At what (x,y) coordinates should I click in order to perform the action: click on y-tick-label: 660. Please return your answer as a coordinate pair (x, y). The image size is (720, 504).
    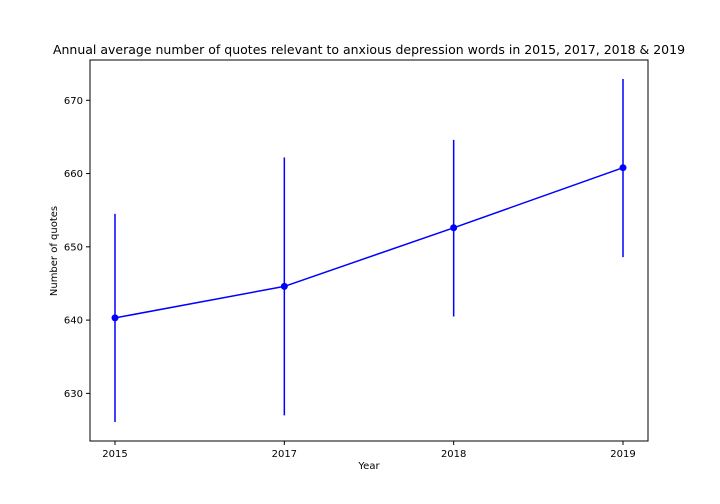
    Looking at the image, I should click on (73, 174).